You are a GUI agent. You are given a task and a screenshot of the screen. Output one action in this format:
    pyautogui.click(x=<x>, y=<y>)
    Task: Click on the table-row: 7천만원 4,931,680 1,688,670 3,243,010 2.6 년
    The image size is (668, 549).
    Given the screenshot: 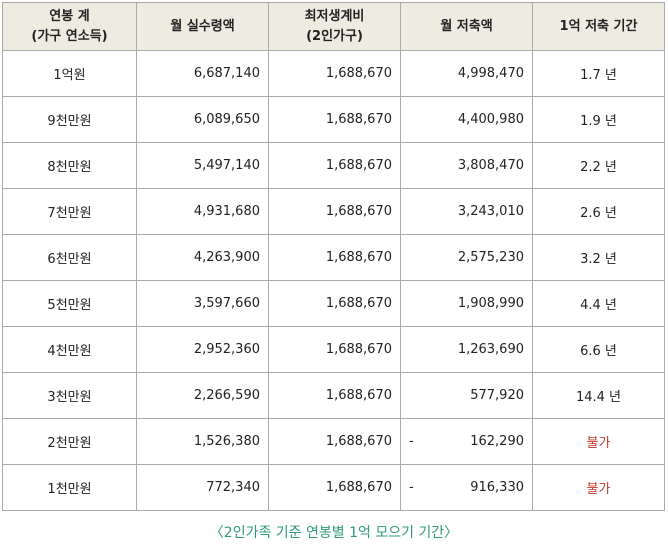 What is the action you would take?
    pyautogui.click(x=333, y=211)
    